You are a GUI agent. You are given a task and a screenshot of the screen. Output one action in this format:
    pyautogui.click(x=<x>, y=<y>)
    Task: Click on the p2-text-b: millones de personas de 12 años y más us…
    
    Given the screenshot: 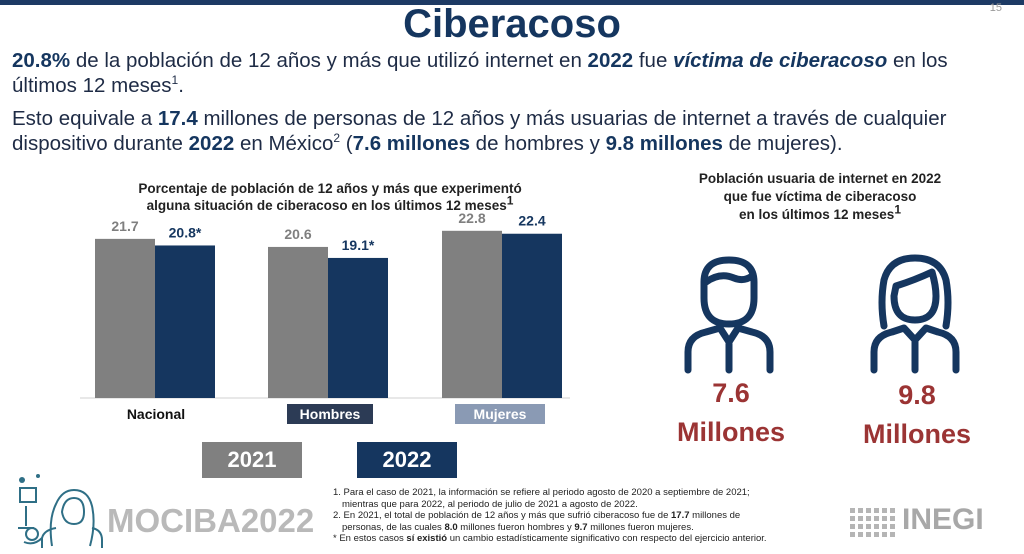 What is the action you would take?
    pyautogui.click(x=479, y=131)
    